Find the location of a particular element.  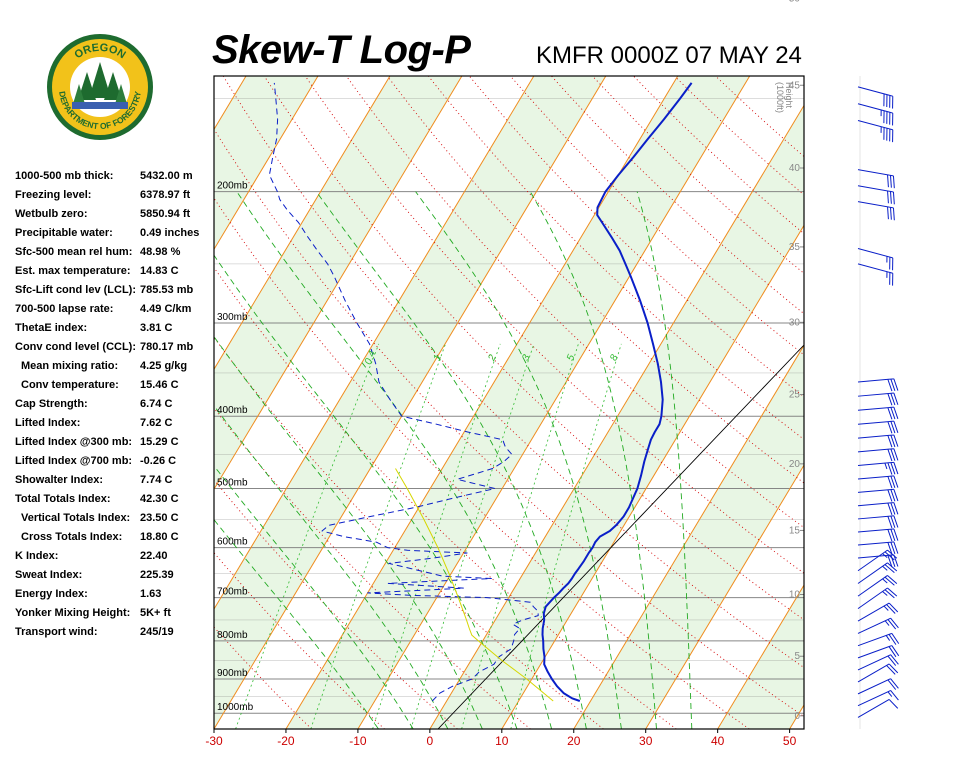

index-value: 245/19 is located at coordinates (157, 632).